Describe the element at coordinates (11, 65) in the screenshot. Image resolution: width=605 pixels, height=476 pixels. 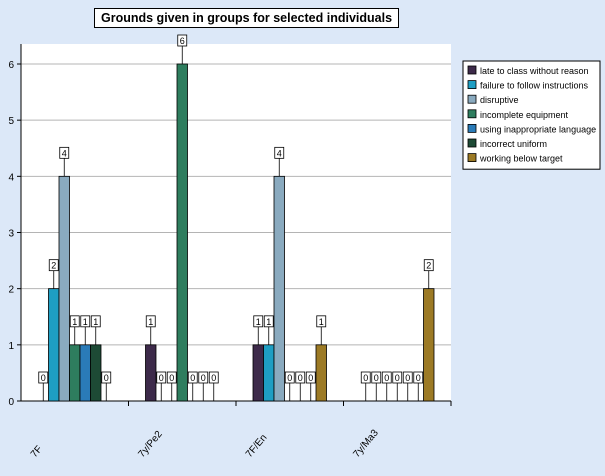
I see `y-tick-label: 6` at that location.